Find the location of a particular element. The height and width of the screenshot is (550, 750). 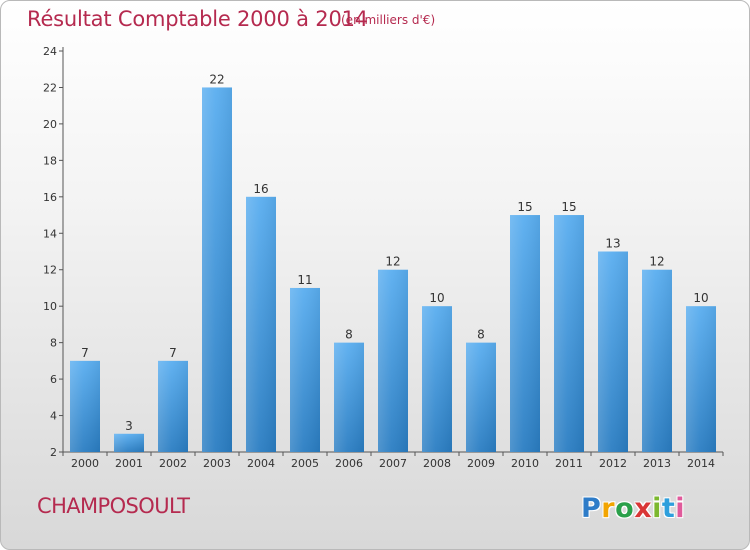

bar-value-label: 22 is located at coordinates (216, 79).